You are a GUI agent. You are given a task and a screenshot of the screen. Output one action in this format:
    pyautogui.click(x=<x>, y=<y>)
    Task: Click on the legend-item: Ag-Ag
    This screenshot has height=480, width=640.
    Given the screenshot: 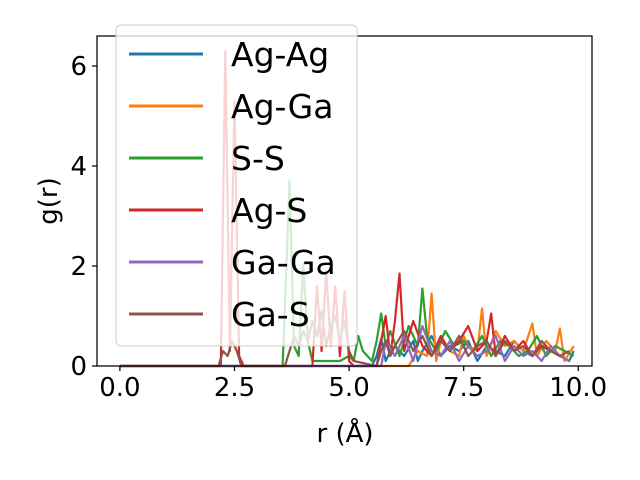 What is the action you would take?
    pyautogui.click(x=229, y=54)
    